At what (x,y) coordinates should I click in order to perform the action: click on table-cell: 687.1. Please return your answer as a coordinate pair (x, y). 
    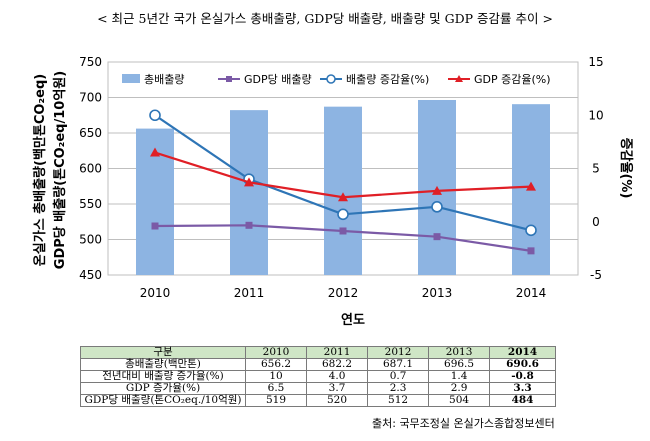
    Looking at the image, I should click on (398, 364).